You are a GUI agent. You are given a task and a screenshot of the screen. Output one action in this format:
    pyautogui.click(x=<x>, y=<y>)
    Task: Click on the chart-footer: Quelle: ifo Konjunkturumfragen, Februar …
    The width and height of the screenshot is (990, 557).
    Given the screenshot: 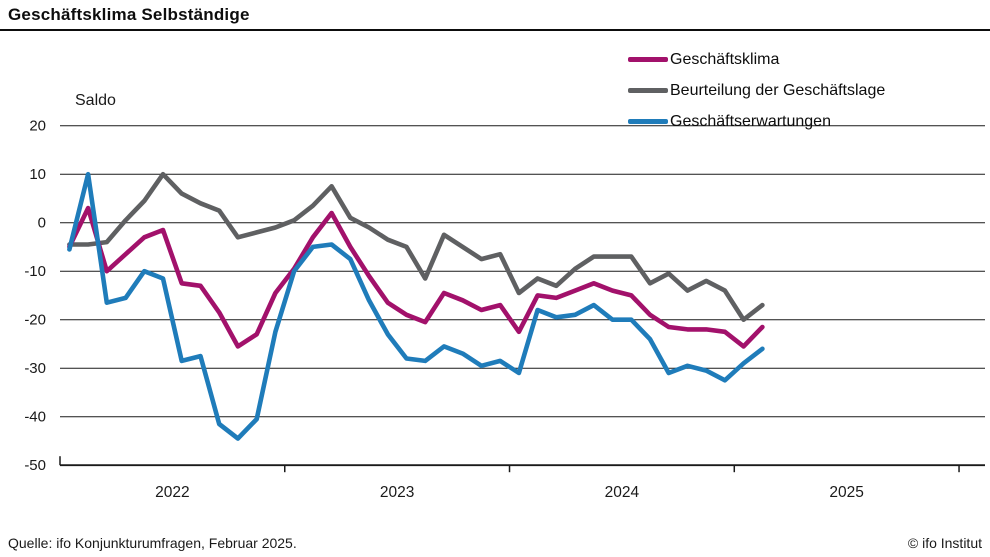 What is the action you would take?
    pyautogui.click(x=495, y=543)
    